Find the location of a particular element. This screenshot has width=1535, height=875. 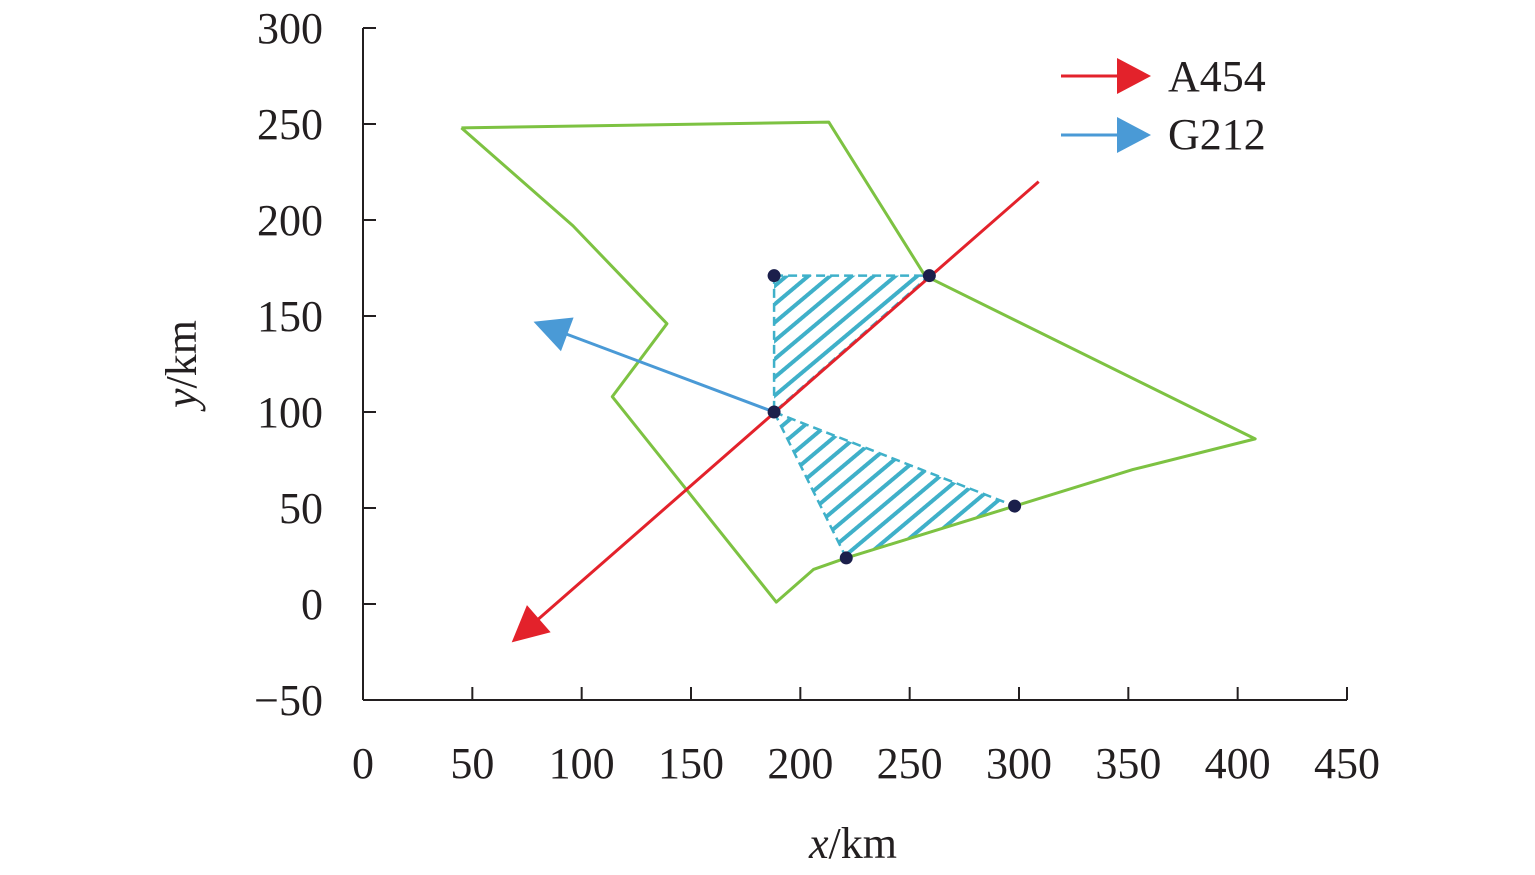

y-tick-label: 200 is located at coordinates (290, 220).